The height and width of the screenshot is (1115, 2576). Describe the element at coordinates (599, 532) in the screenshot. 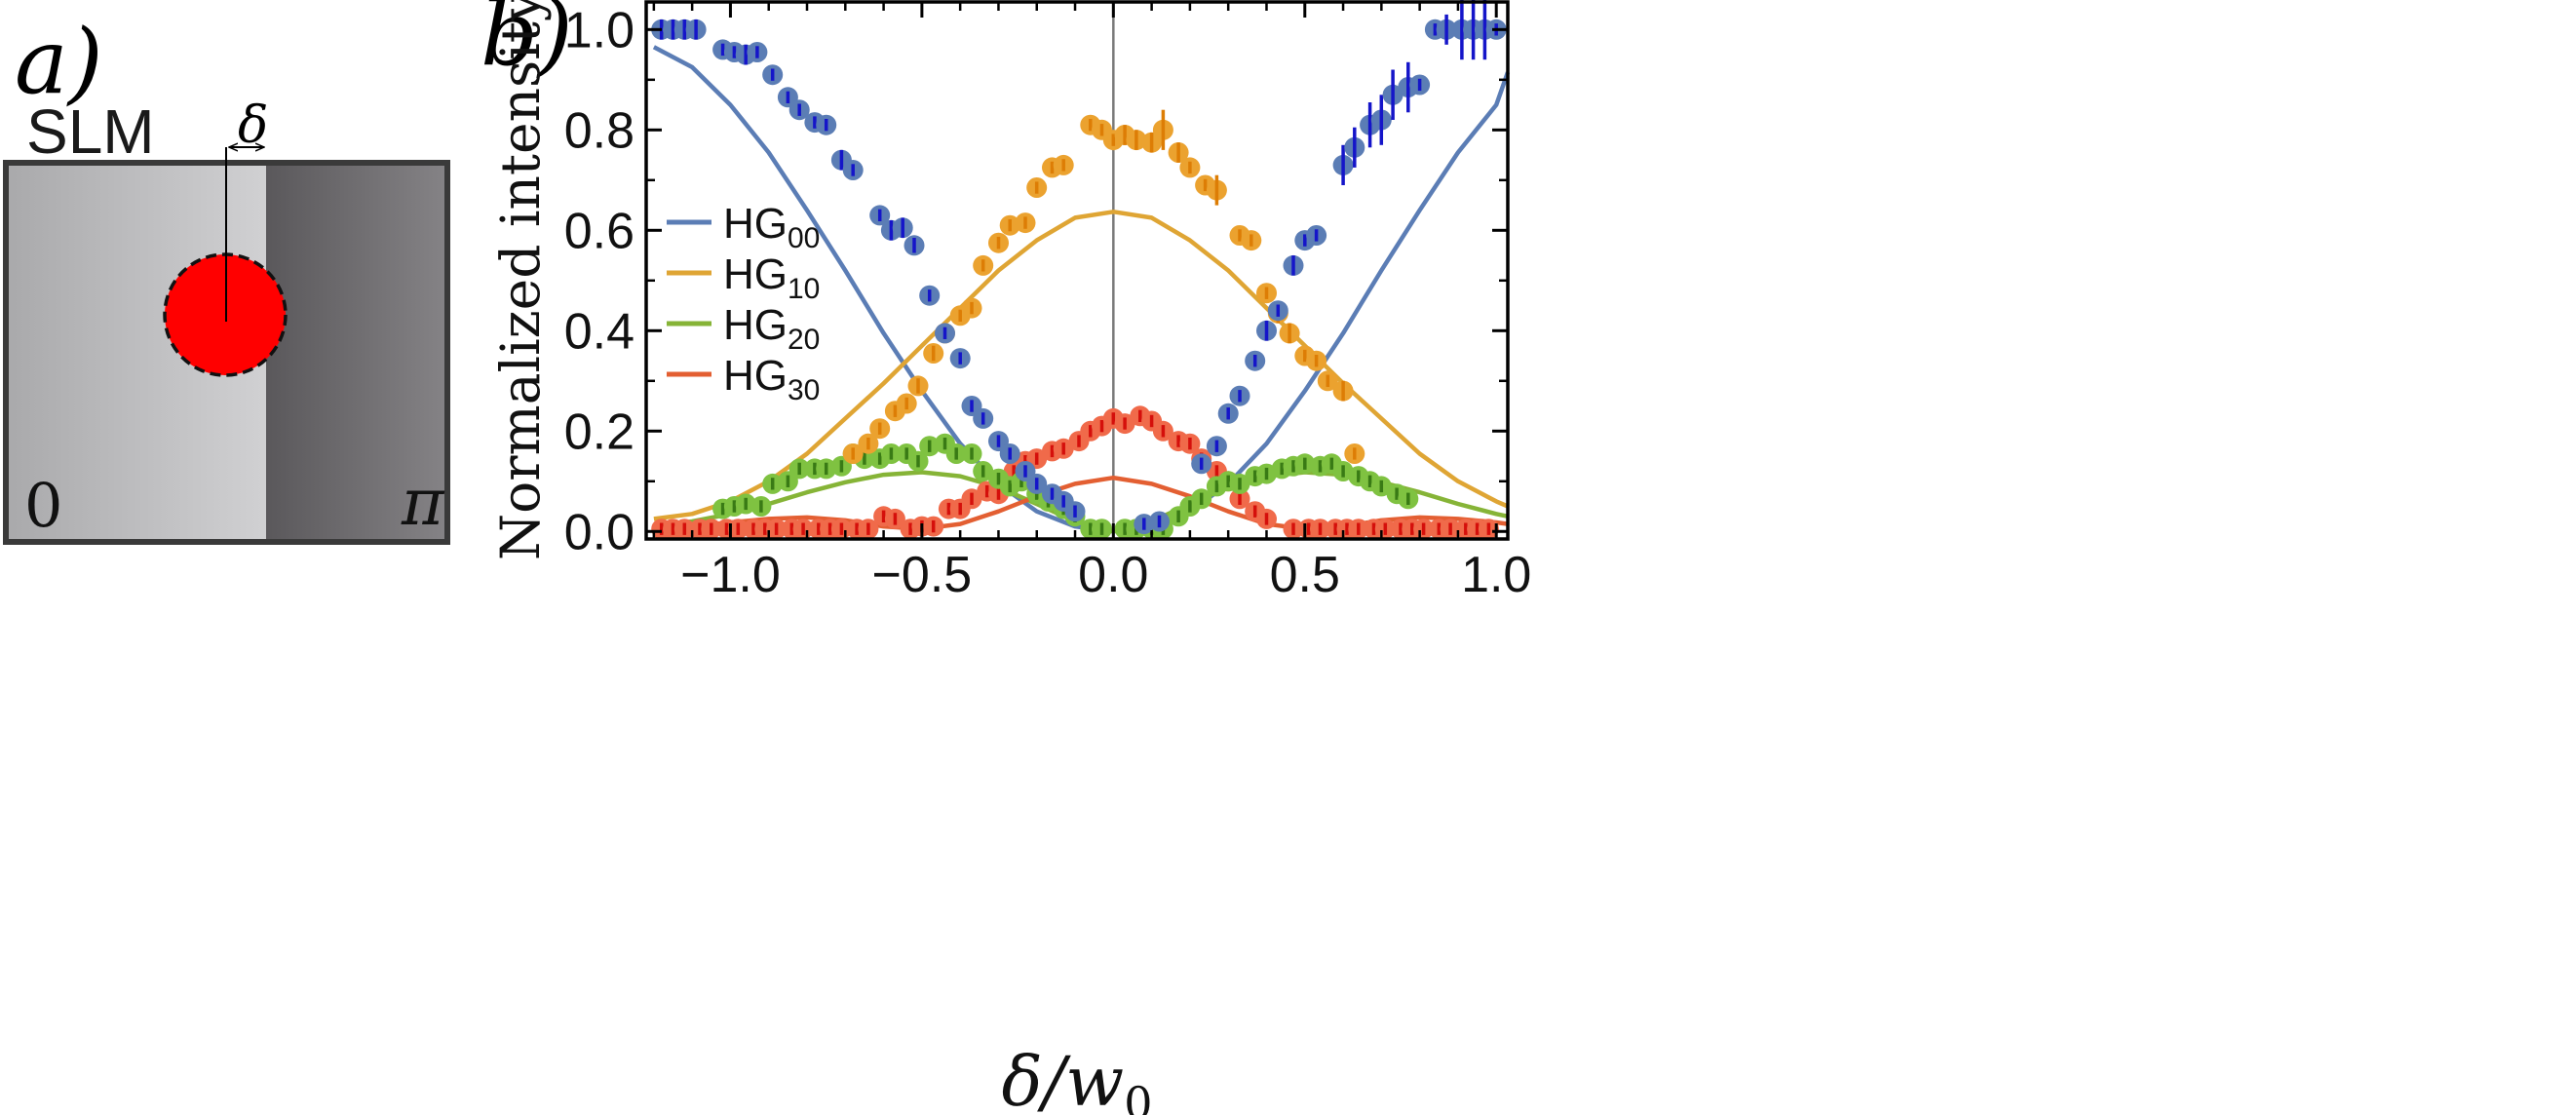

I see `y-tick-label: 0.0` at that location.